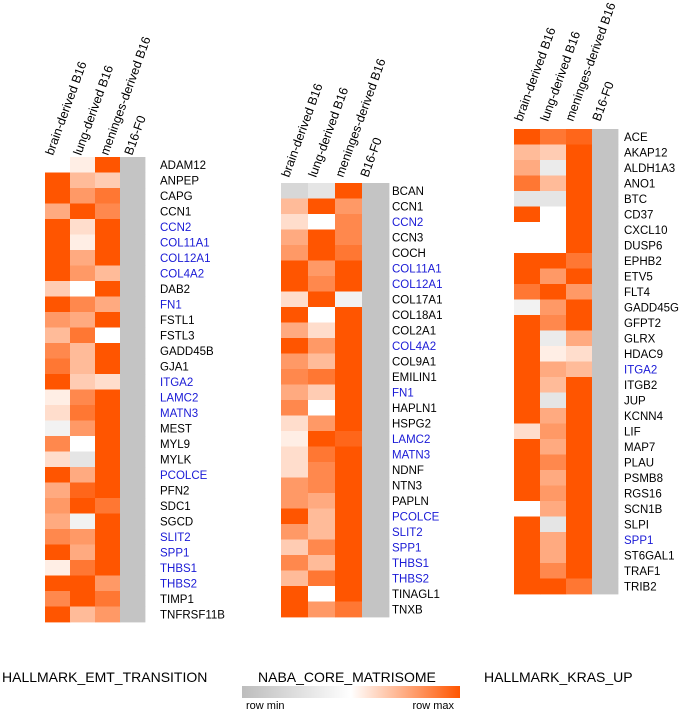 The width and height of the screenshot is (685, 711). Describe the element at coordinates (174, 554) in the screenshot. I see `row-label: SPP1` at that location.